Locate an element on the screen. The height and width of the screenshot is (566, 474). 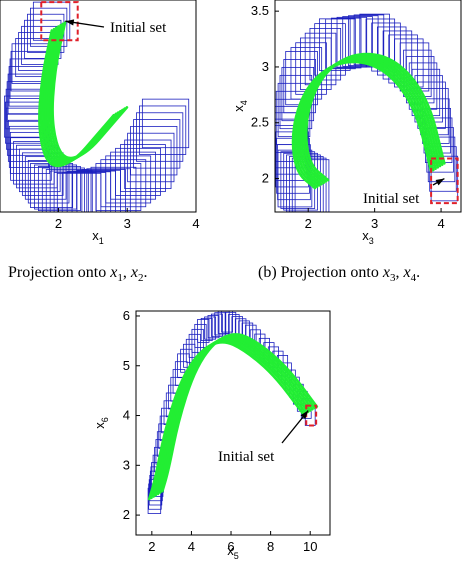
caption-a-sub2: 2 is located at coordinates (140, 278).